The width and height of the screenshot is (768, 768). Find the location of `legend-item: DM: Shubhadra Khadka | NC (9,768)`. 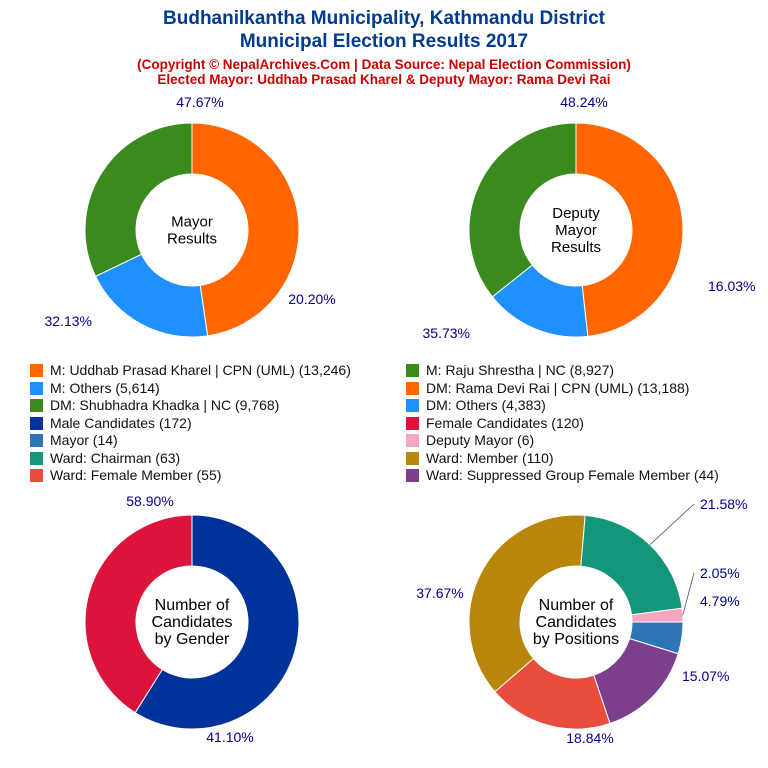

legend-item: DM: Shubhadra Khadka | NC (9,768) is located at coordinates (154, 405).